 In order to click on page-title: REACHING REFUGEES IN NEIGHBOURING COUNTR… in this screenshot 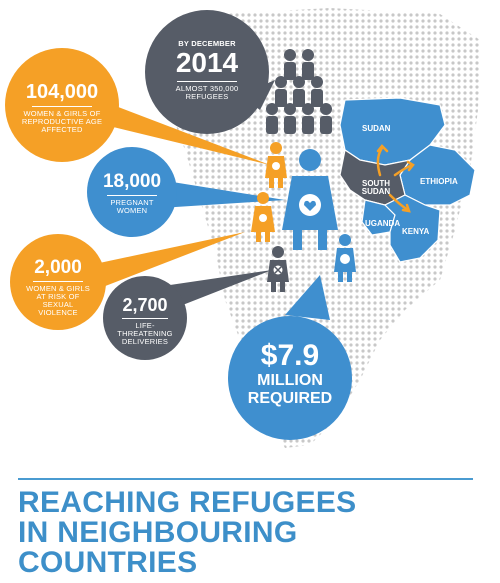, I will do `click(253, 533)`.